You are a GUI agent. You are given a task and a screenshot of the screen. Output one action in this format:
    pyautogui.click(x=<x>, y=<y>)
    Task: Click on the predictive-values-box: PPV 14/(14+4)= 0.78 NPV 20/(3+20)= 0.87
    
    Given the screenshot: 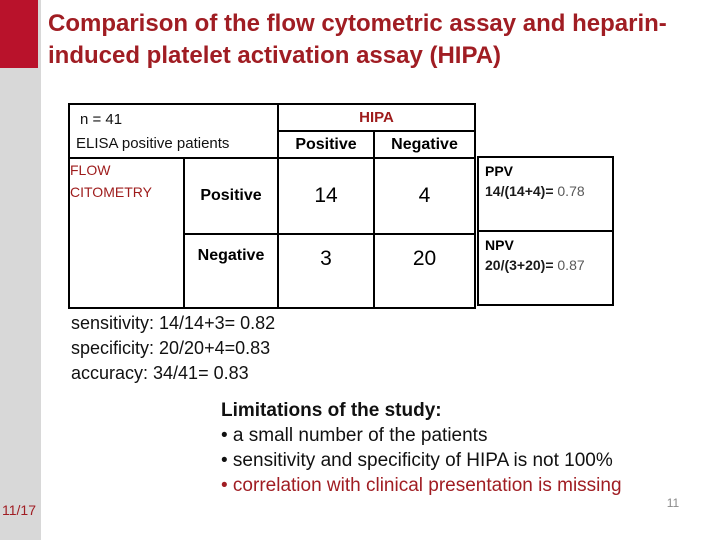 What is the action you would take?
    pyautogui.click(x=545, y=231)
    